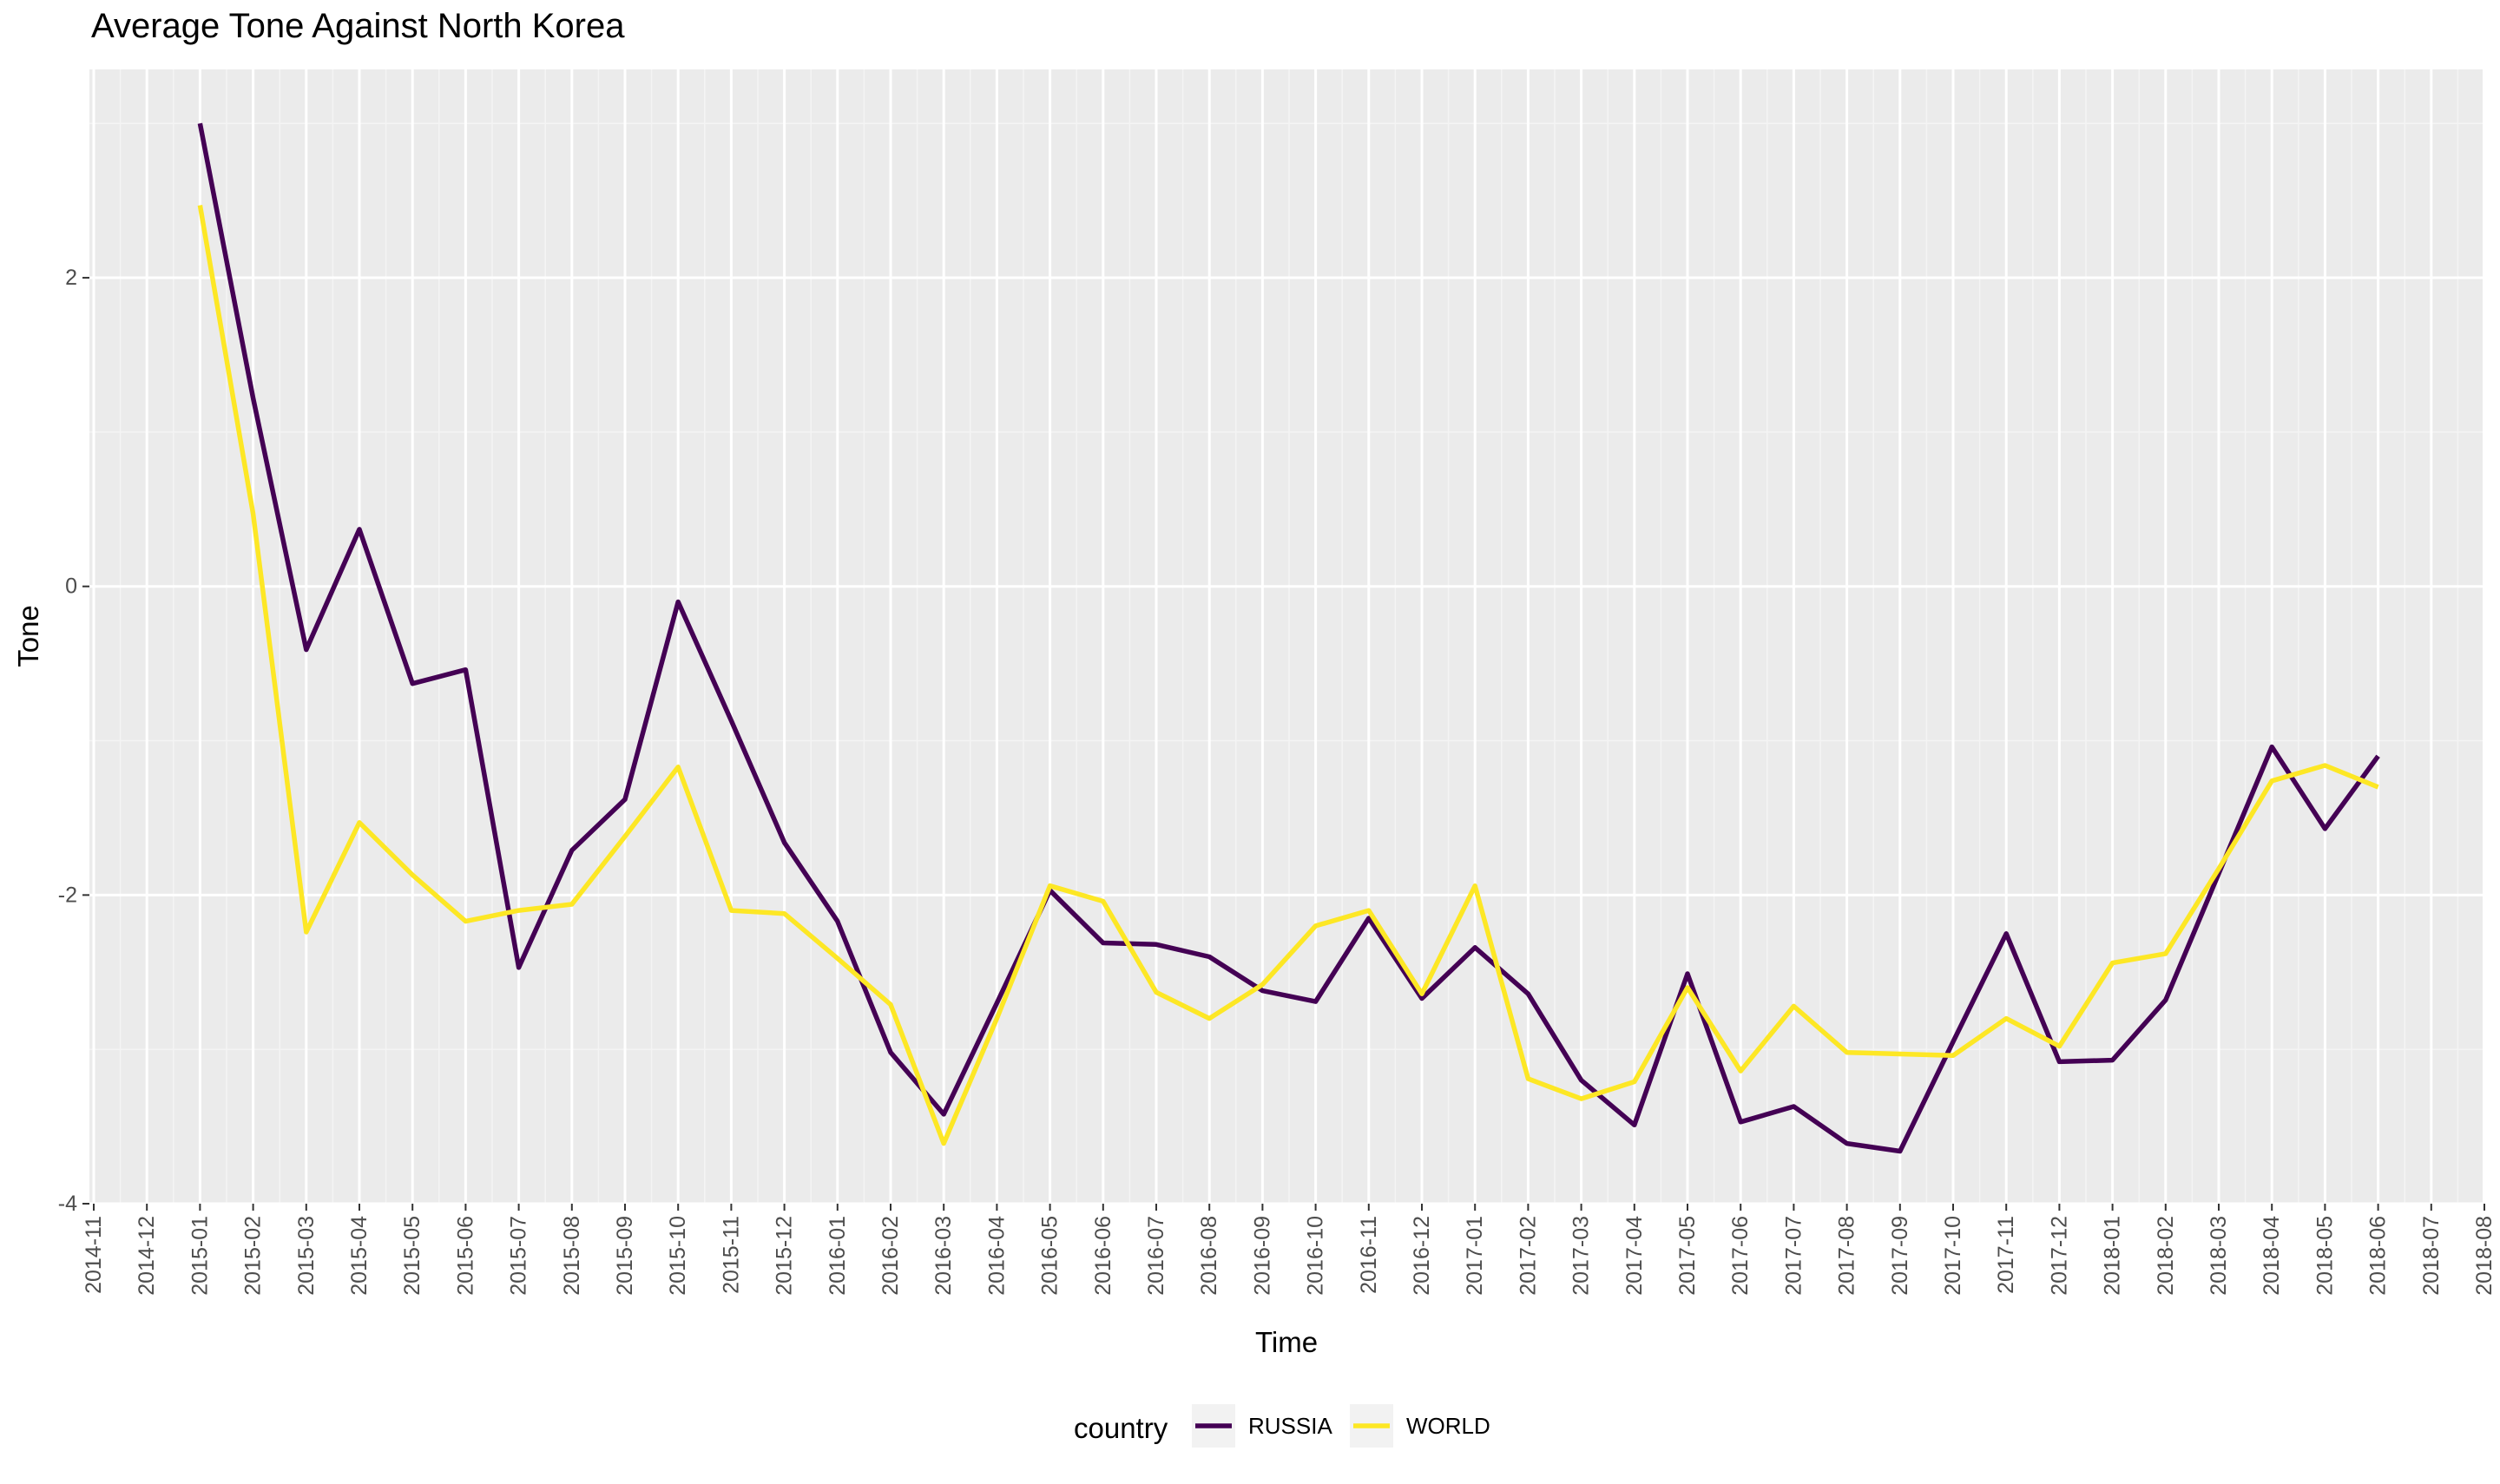 The width and height of the screenshot is (2500, 1484). What do you see at coordinates (731, 1255) in the screenshot?
I see `x-tick-label: 2015-11` at bounding box center [731, 1255].